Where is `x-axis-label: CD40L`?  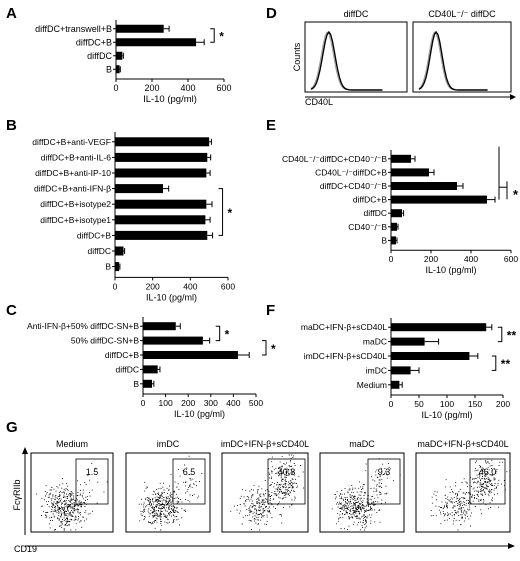
x-axis-label: CD40L is located at coordinates (319, 102).